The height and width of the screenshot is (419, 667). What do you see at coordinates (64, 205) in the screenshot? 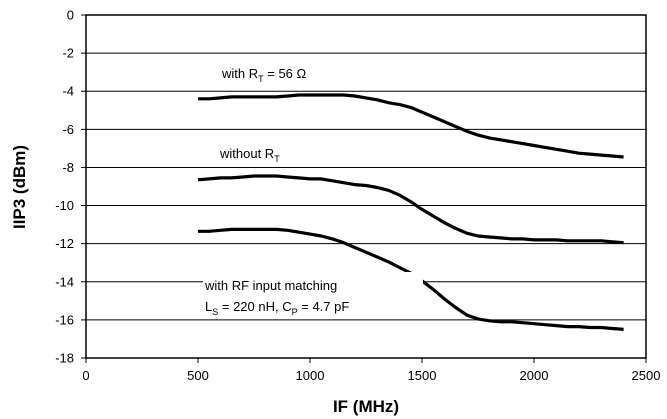
I see `y-tick-label: -10` at bounding box center [64, 205].